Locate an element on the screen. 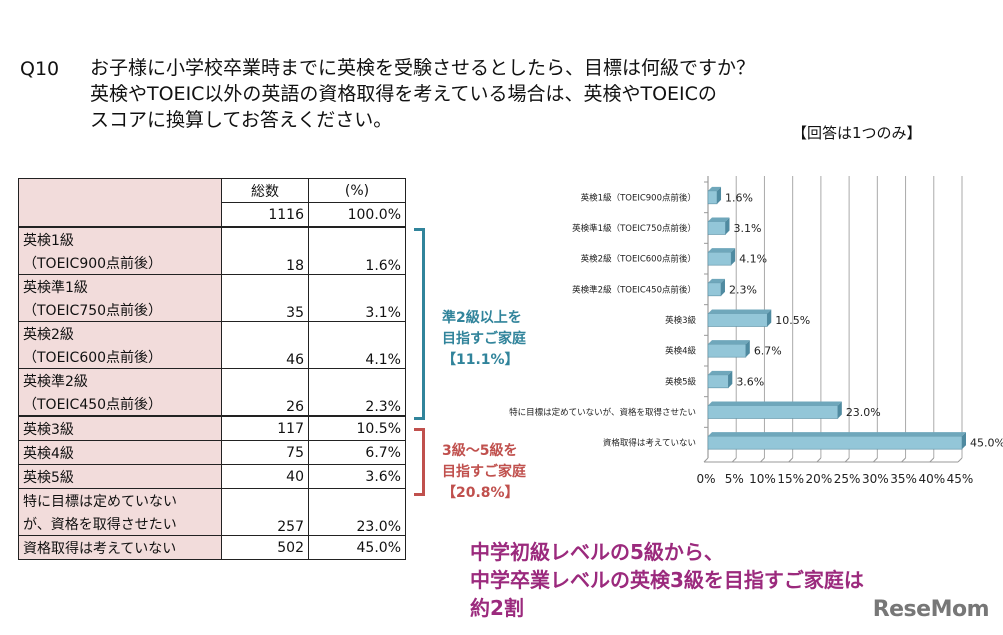  question-line: 英検やTOEIC以外の英語の資格取得を考えている場合は、英検やTOEICの is located at coordinates (403, 94).